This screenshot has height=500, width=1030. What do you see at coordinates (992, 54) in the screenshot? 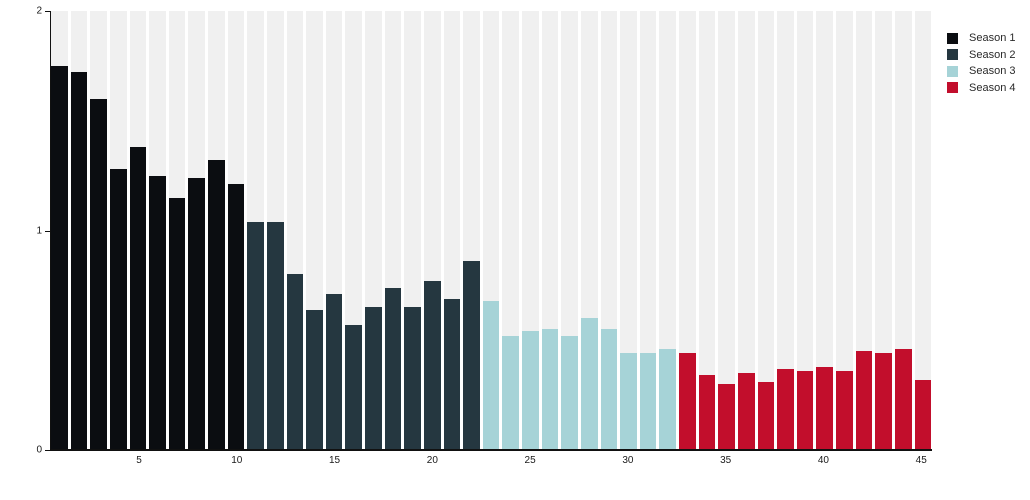
I see `legend-label: Season 2` at bounding box center [992, 54].